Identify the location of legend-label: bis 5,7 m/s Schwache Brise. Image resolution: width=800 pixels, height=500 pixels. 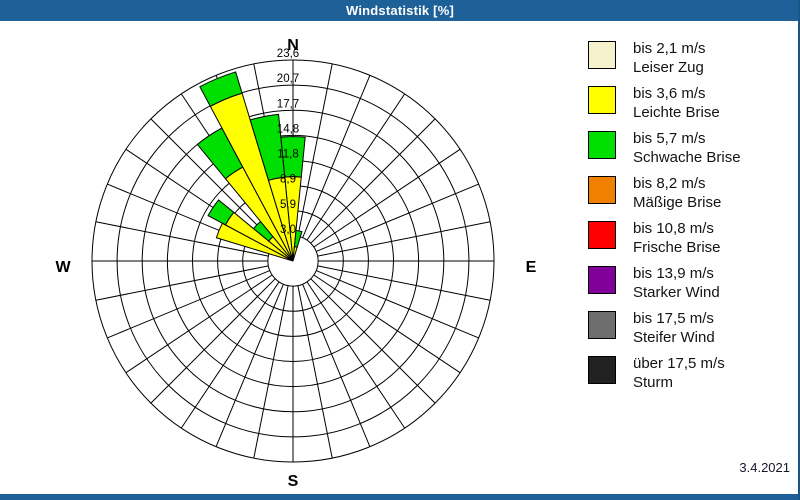
(687, 148).